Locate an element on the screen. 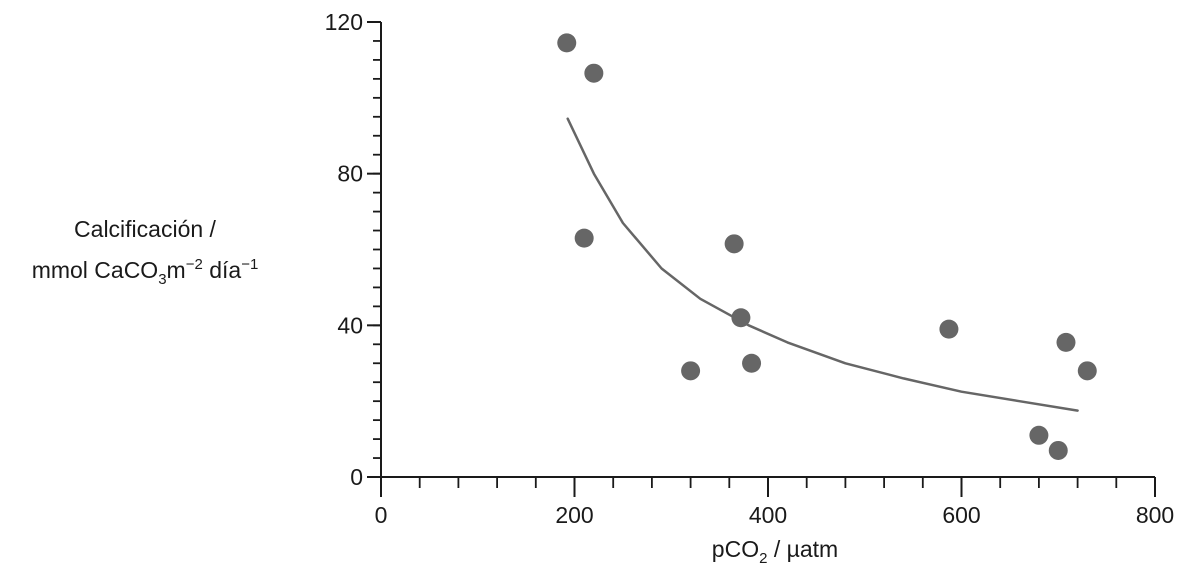 This screenshot has width=1190, height=567. x-axis-title: pCO2 / µatm is located at coordinates (775, 551).